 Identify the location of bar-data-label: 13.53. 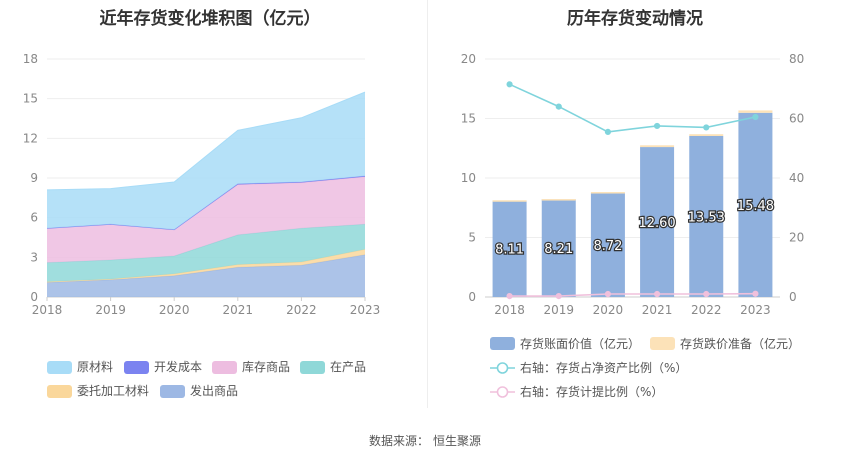
(706, 217).